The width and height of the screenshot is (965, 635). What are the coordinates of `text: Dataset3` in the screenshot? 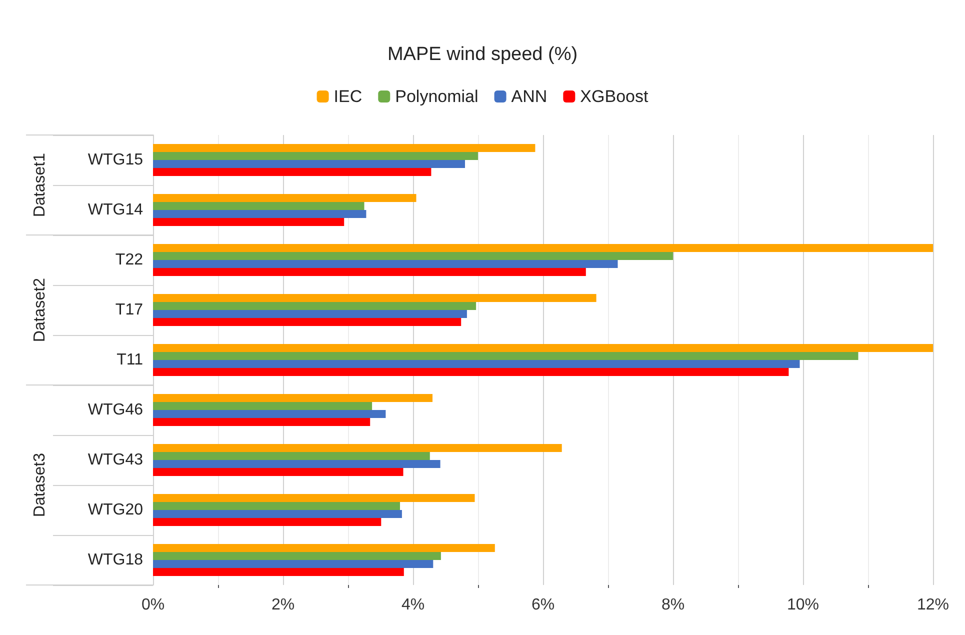 It's located at (40, 485).